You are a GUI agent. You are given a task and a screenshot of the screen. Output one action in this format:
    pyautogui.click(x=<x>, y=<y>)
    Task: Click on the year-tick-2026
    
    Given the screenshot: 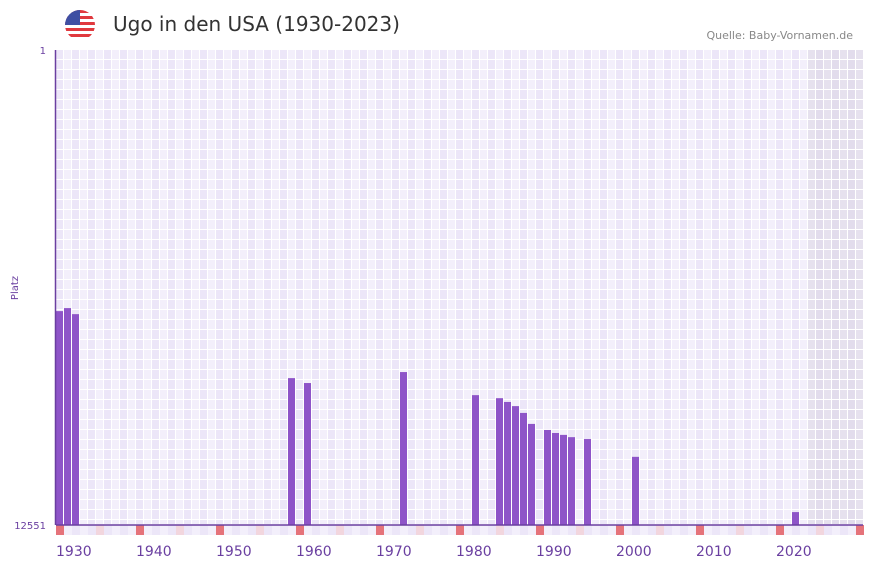 What is the action you would take?
    pyautogui.click(x=828, y=530)
    